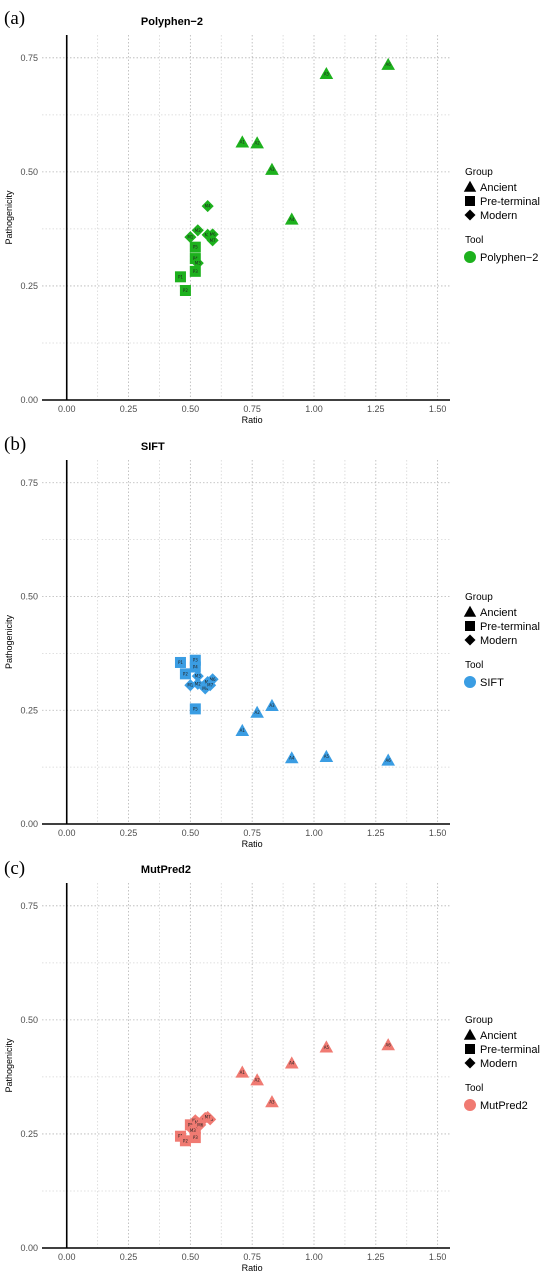 The height and width of the screenshot is (1282, 550). What do you see at coordinates (470, 1034) in the screenshot?
I see `legend-key-ancient` at bounding box center [470, 1034].